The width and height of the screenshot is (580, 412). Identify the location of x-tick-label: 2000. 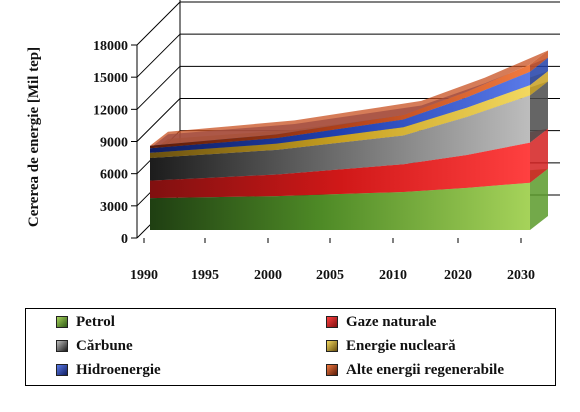
(268, 275).